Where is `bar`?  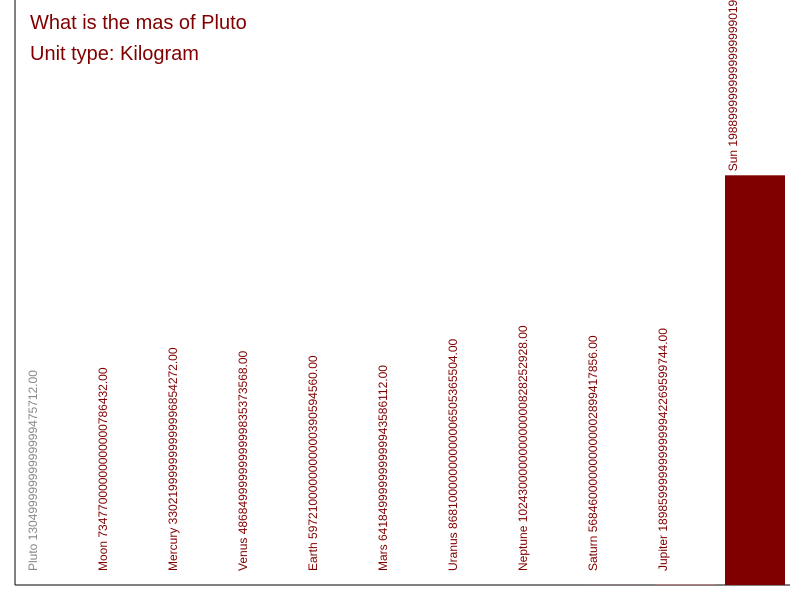
bar is located at coordinates (755, 380).